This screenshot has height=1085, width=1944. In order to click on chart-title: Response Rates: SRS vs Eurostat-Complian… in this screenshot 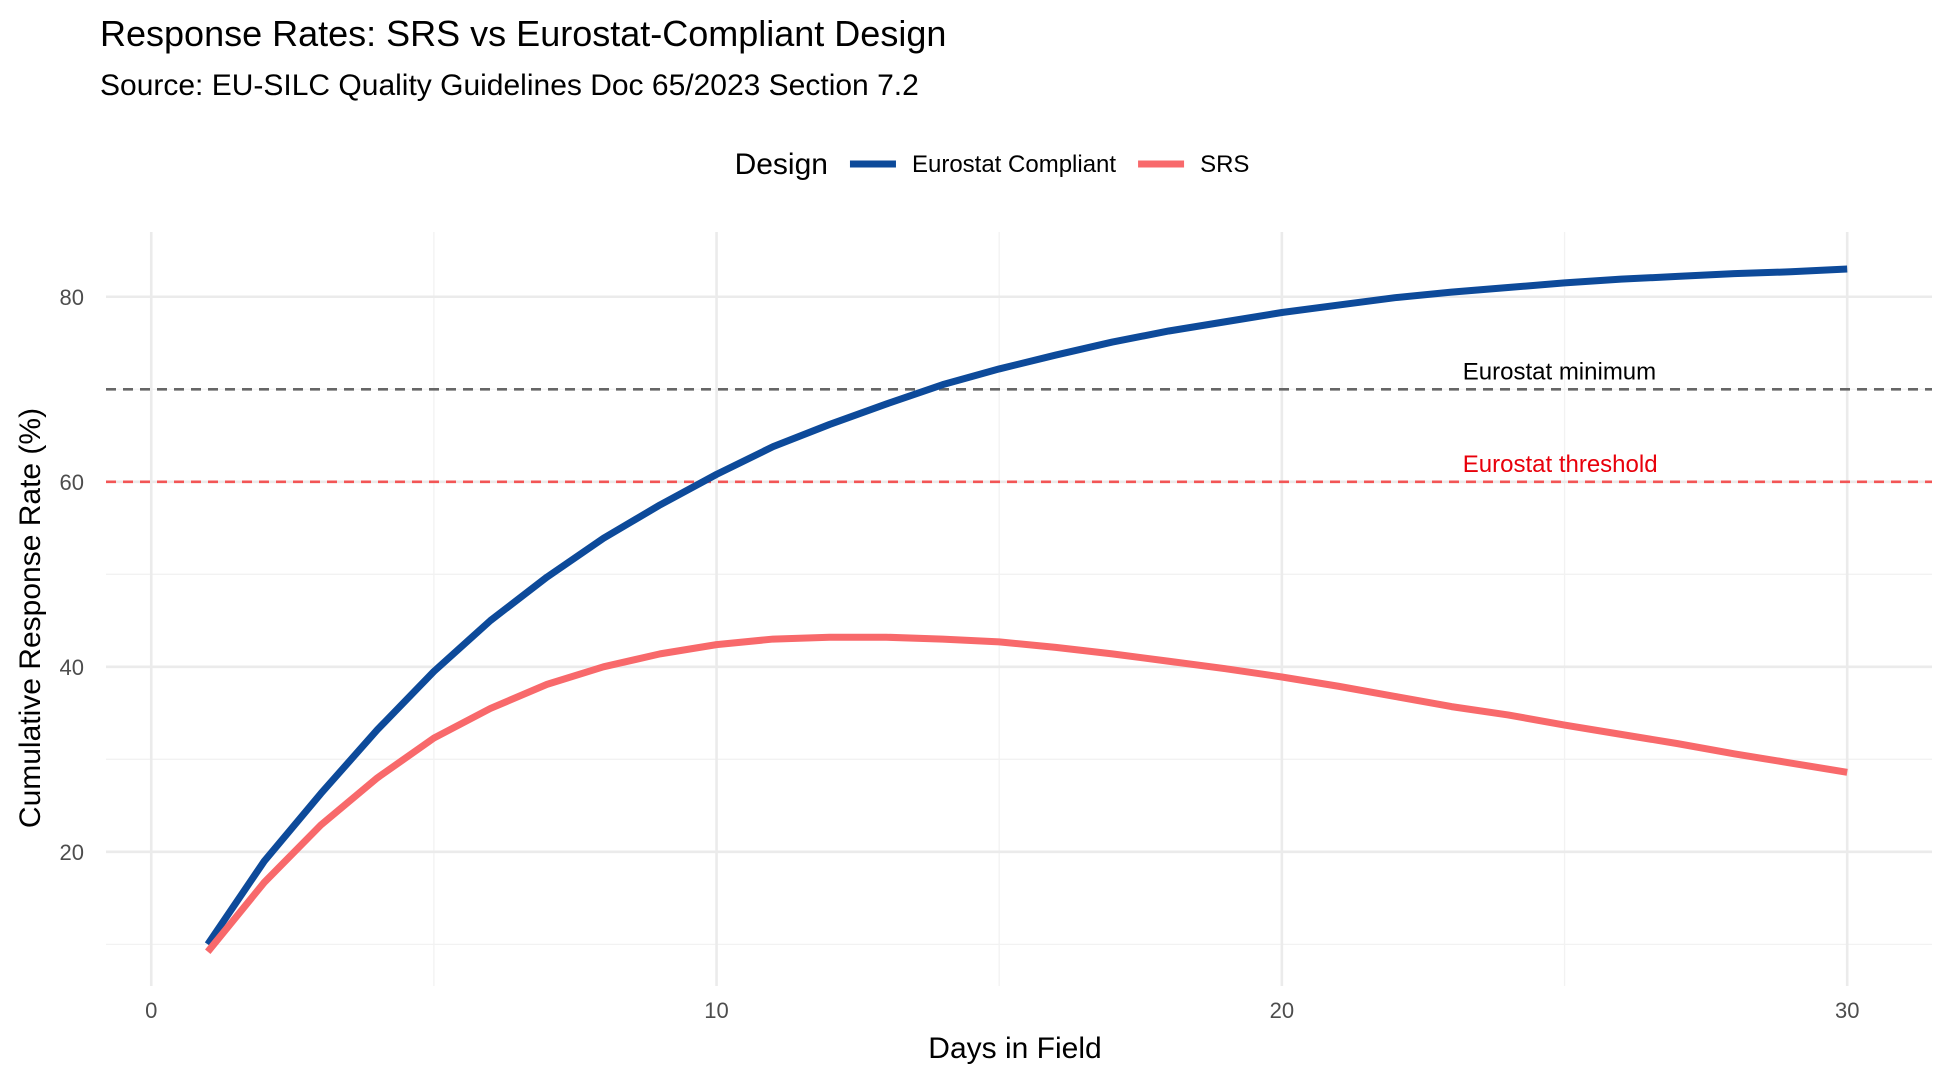, I will do `click(523, 33)`.